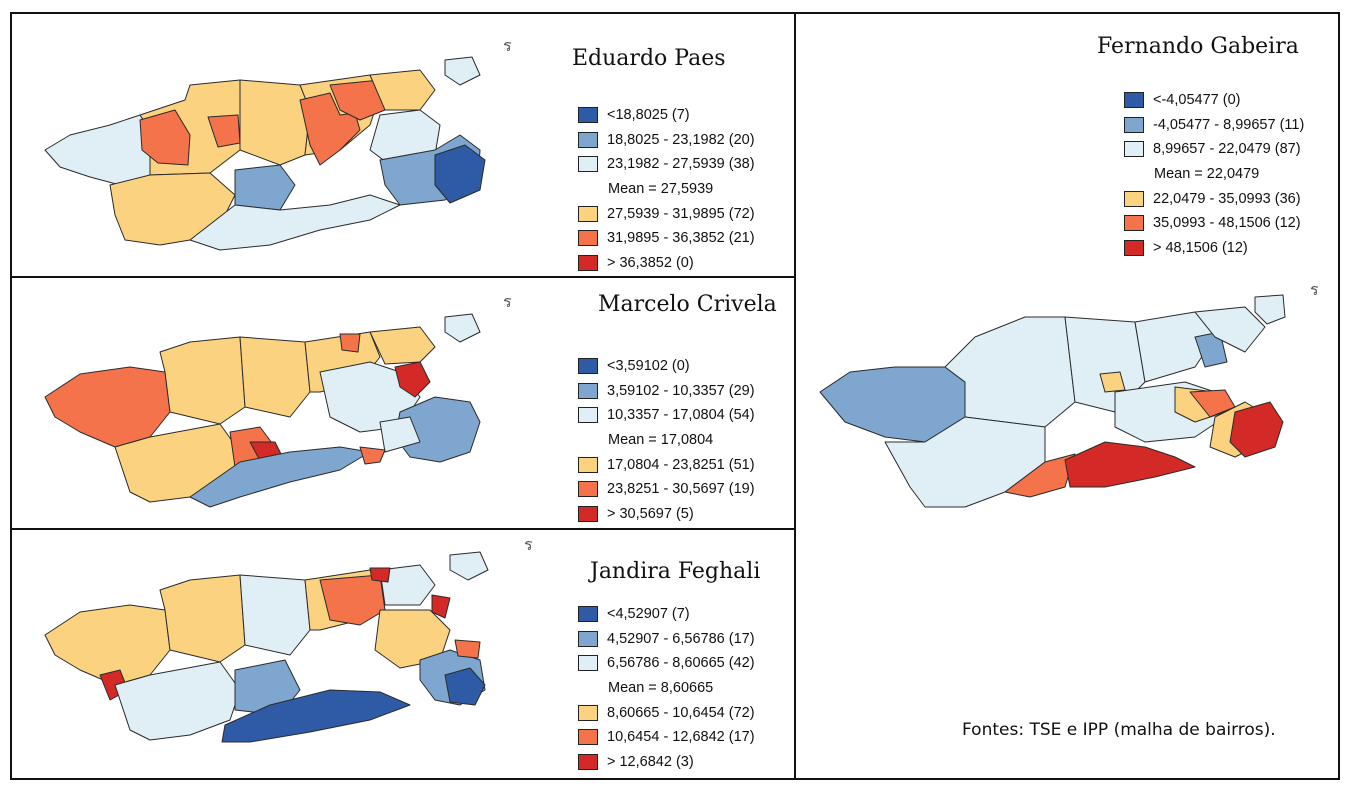  I want to click on region-red-north, so click(412, 379).